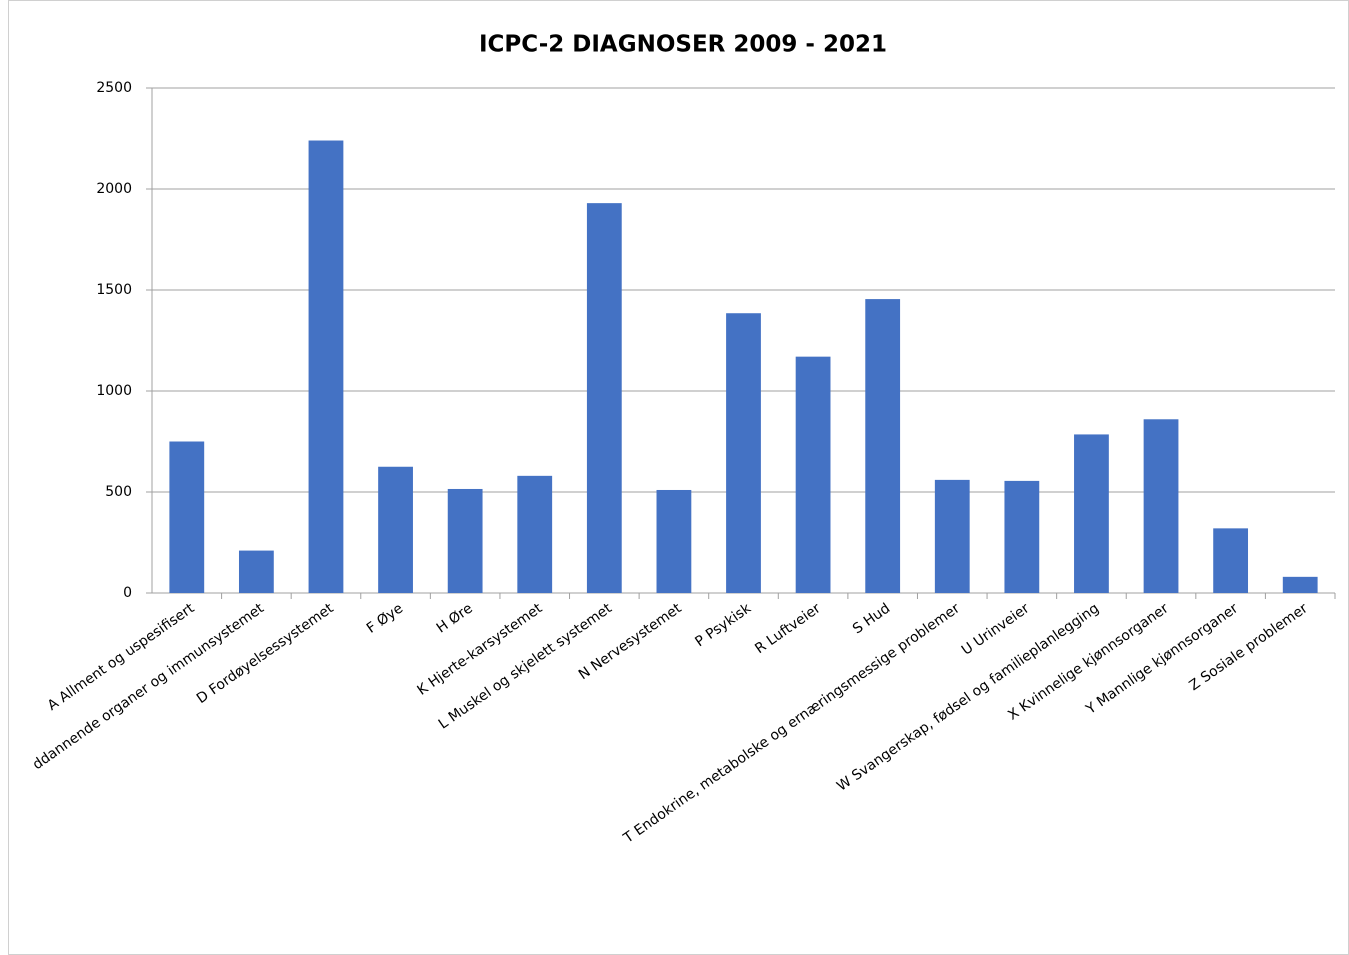 Image resolution: width=1349 pixels, height=955 pixels. What do you see at coordinates (114, 391) in the screenshot?
I see `y-tick-label: 1000` at bounding box center [114, 391].